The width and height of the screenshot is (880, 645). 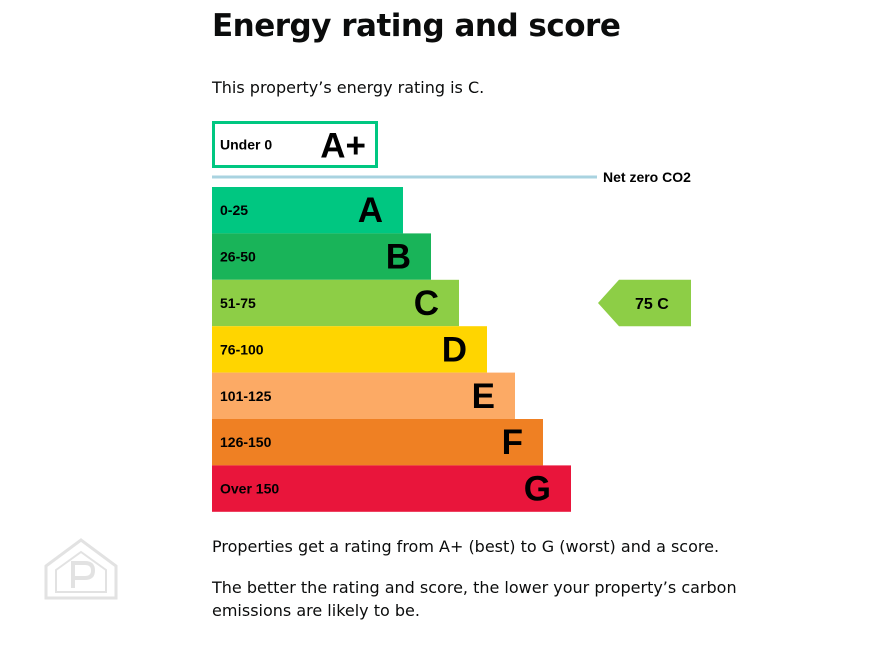 What do you see at coordinates (321, 256) in the screenshot?
I see `band-b` at bounding box center [321, 256].